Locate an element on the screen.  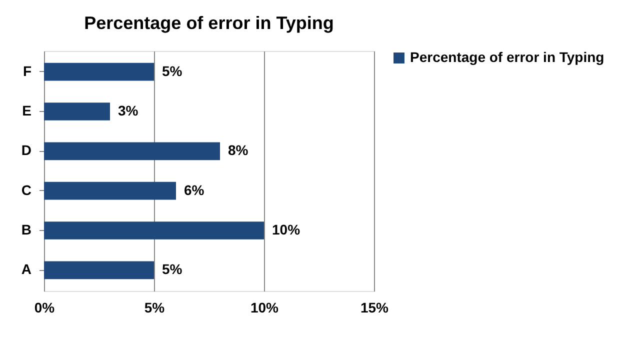
x-tick-label: 15% is located at coordinates (375, 308).